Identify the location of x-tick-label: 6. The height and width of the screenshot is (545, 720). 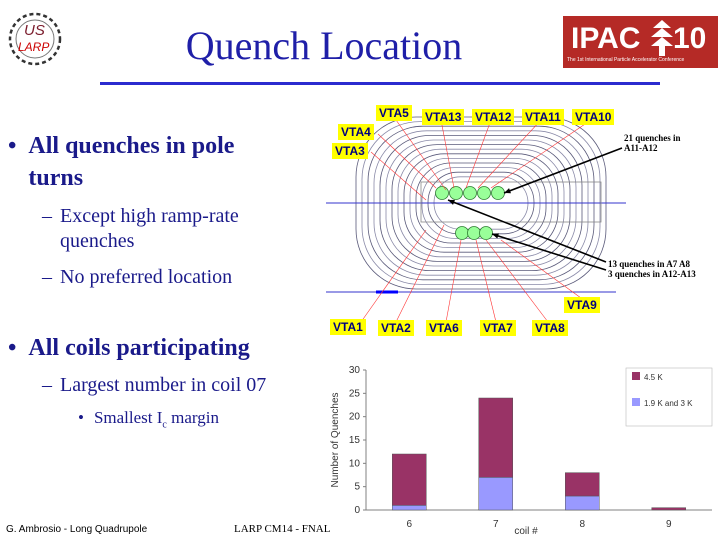
(409, 524).